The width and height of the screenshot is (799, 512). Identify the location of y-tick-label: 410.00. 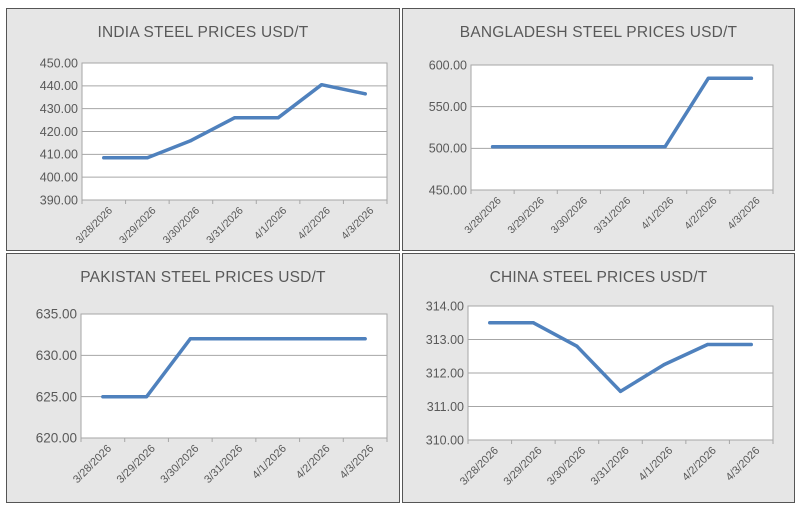
(59, 155).